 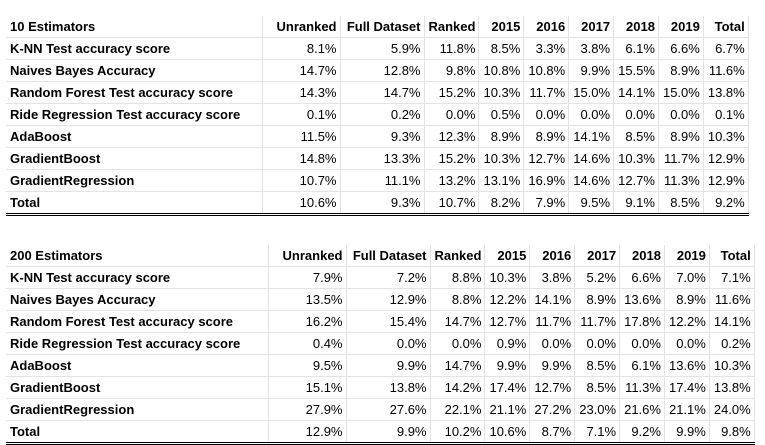 I want to click on column-header: Full Dataset, so click(x=388, y=256).